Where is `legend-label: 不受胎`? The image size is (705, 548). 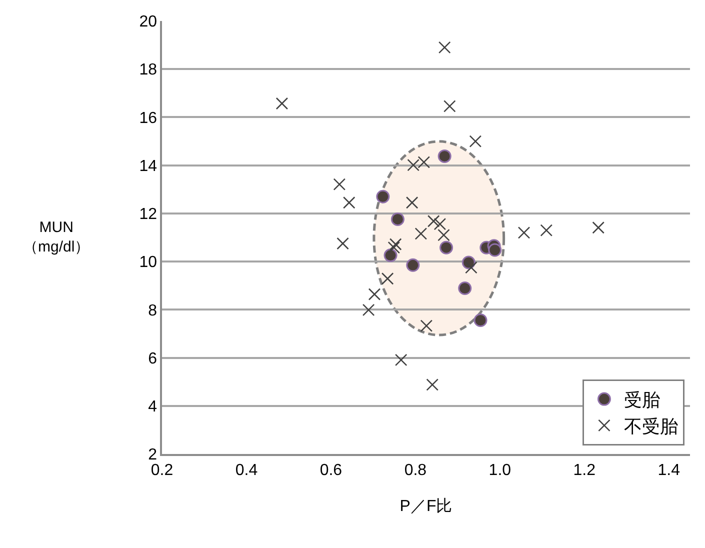
legend-label: 不受胎 is located at coordinates (651, 426).